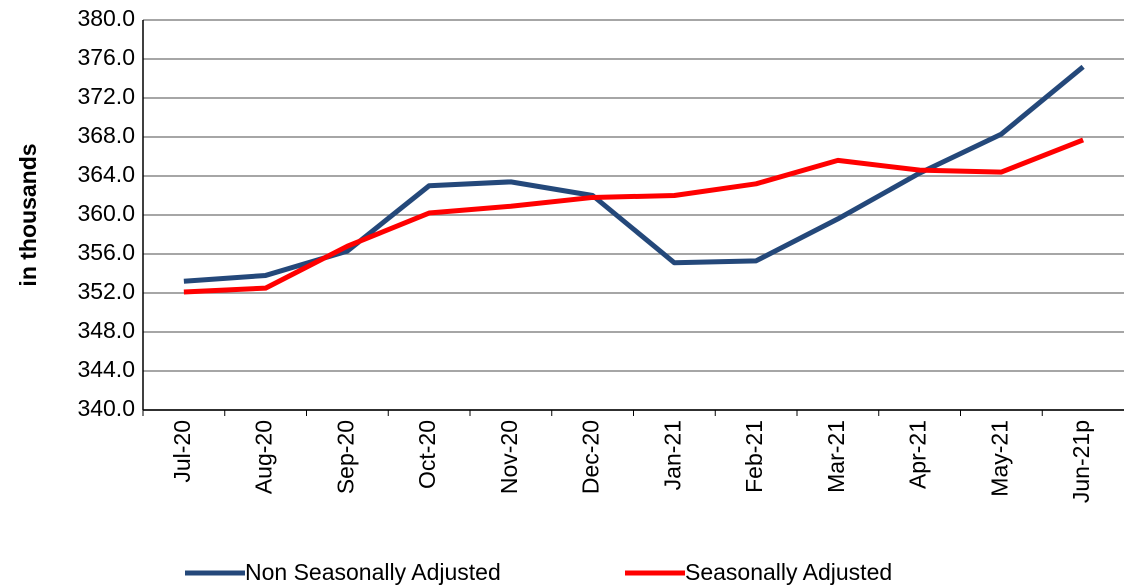 Image resolution: width=1126 pixels, height=588 pixels. Describe the element at coordinates (373, 572) in the screenshot. I see `legend-label: Non Seasonally Adjusted` at that location.